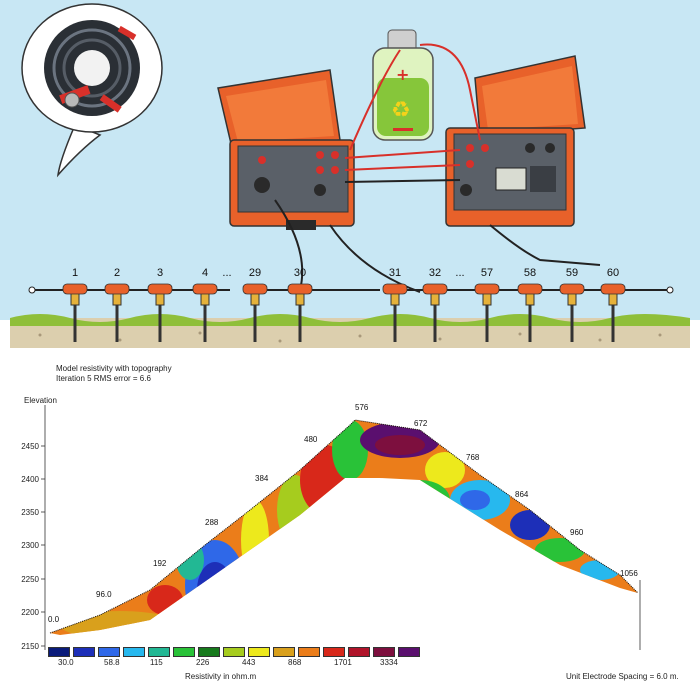  What do you see at coordinates (295, 662) in the screenshot?
I see `legend-value: 868` at bounding box center [295, 662].